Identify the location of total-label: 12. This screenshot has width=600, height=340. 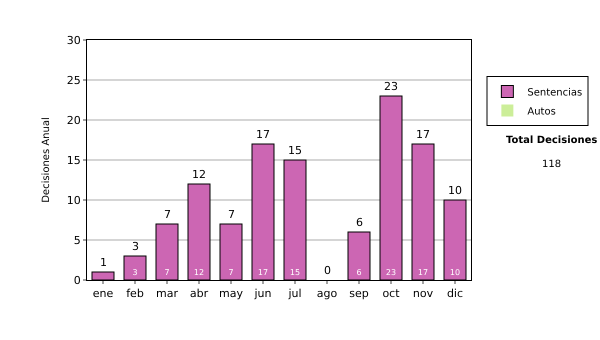
(199, 174).